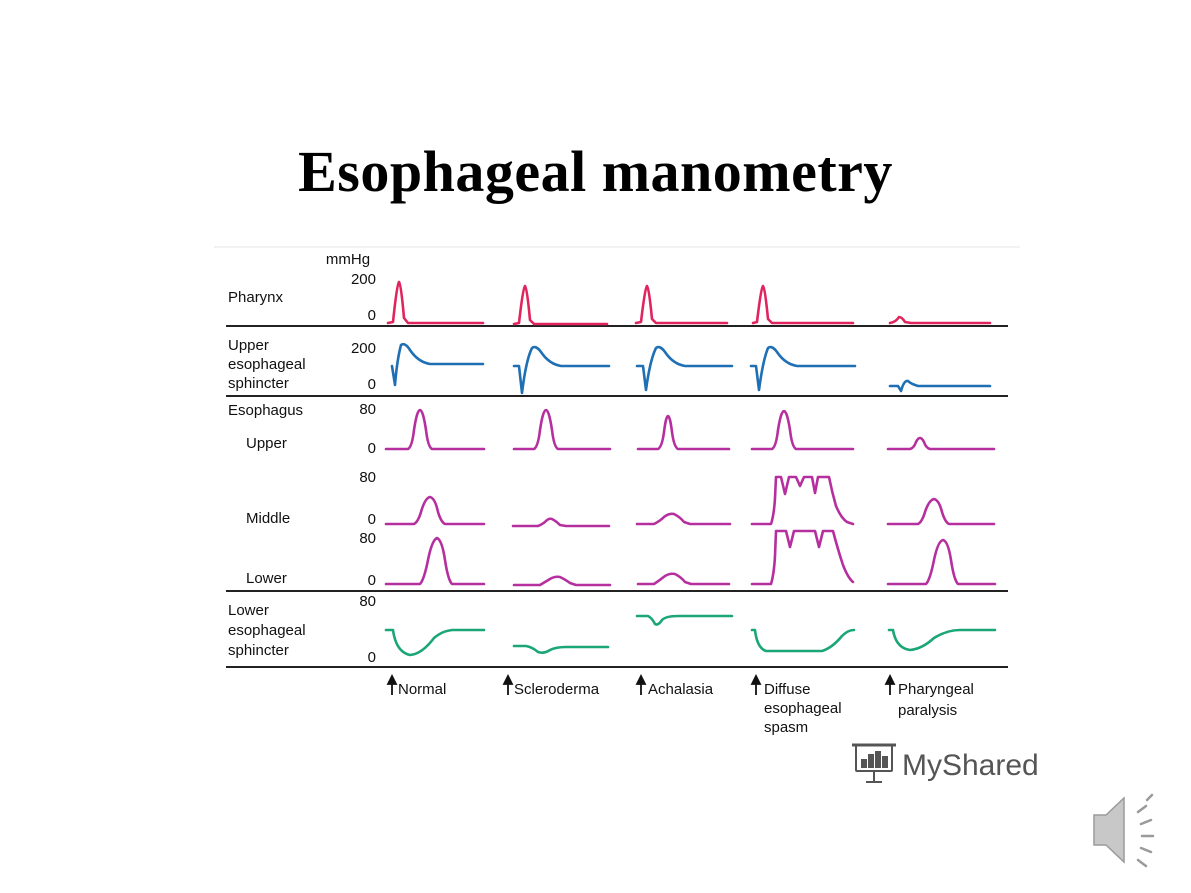 The width and height of the screenshot is (1191, 893). I want to click on slide-title: Esophageal manometry, so click(595, 171).